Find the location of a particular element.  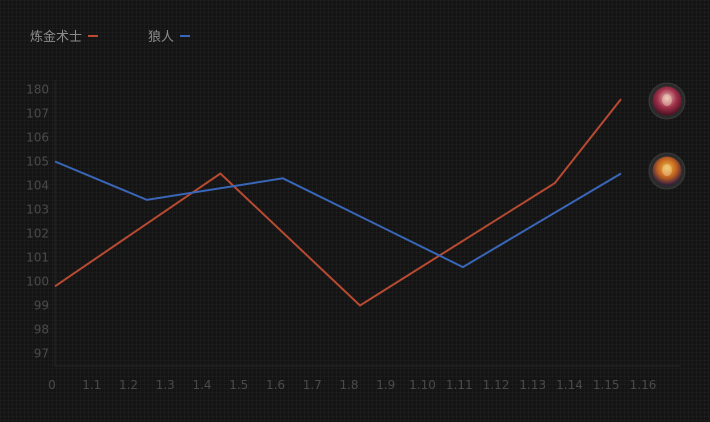

x-tick-label: 1.12 is located at coordinates (496, 385).